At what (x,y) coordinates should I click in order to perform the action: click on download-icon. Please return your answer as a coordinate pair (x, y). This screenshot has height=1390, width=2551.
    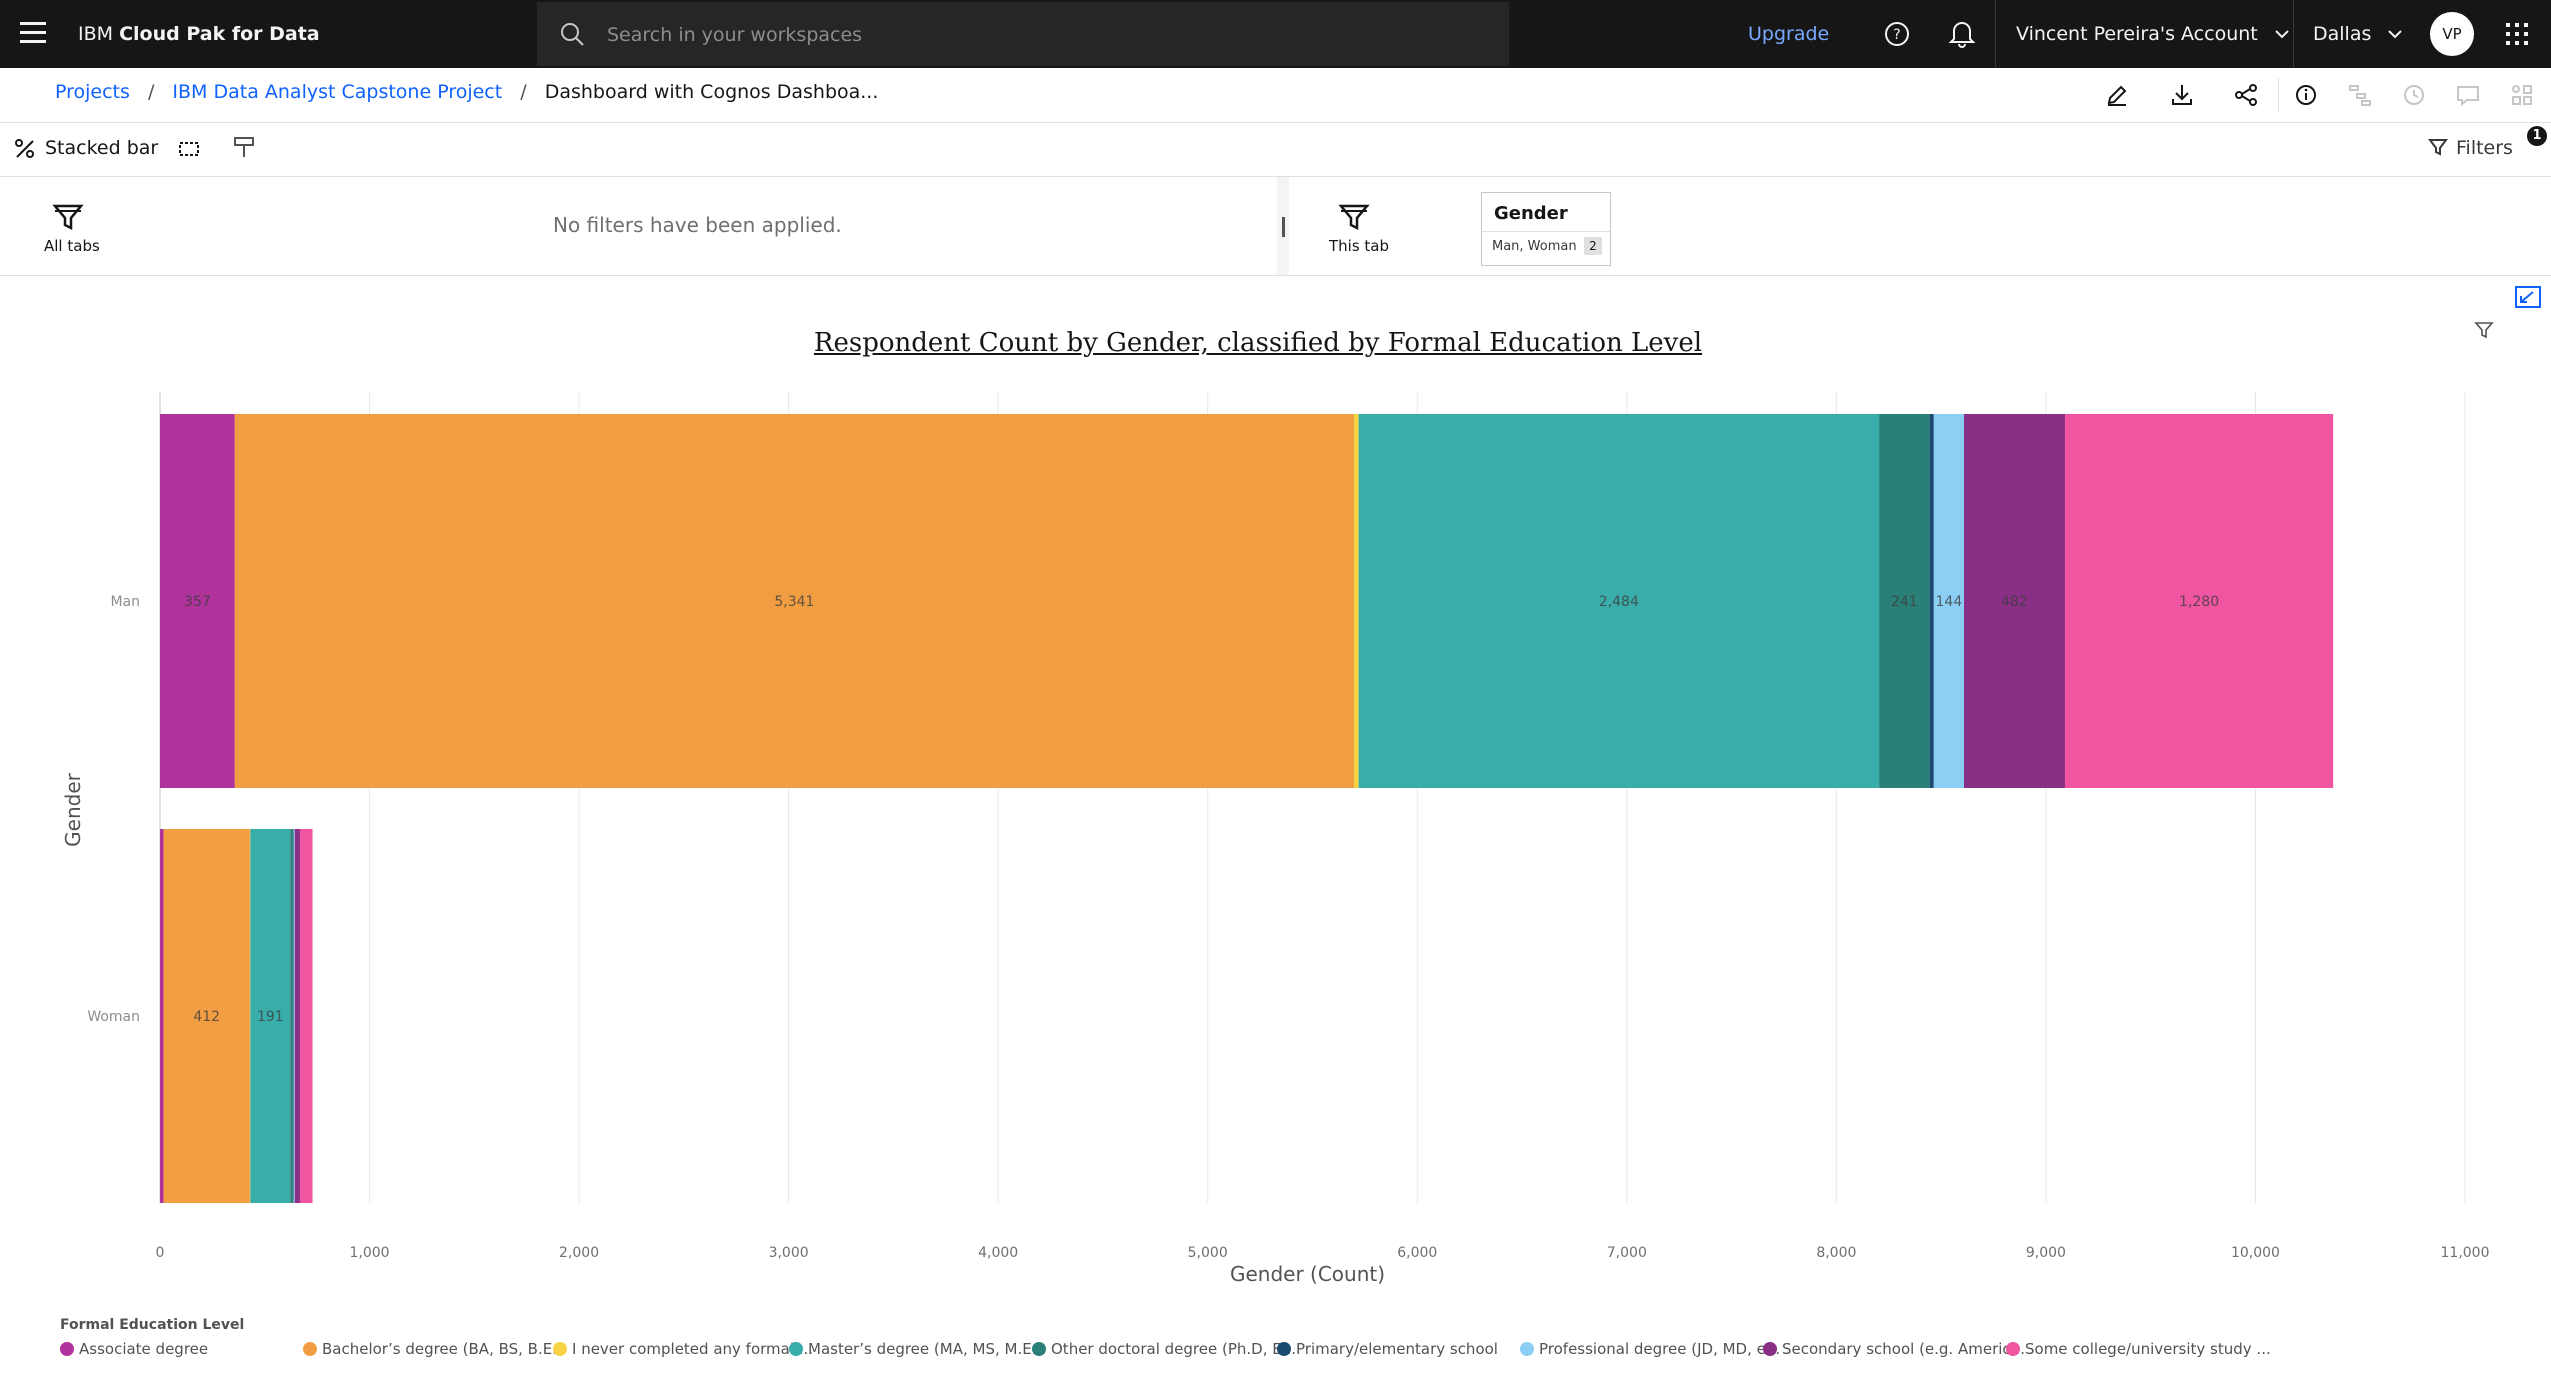
    Looking at the image, I should click on (2182, 95).